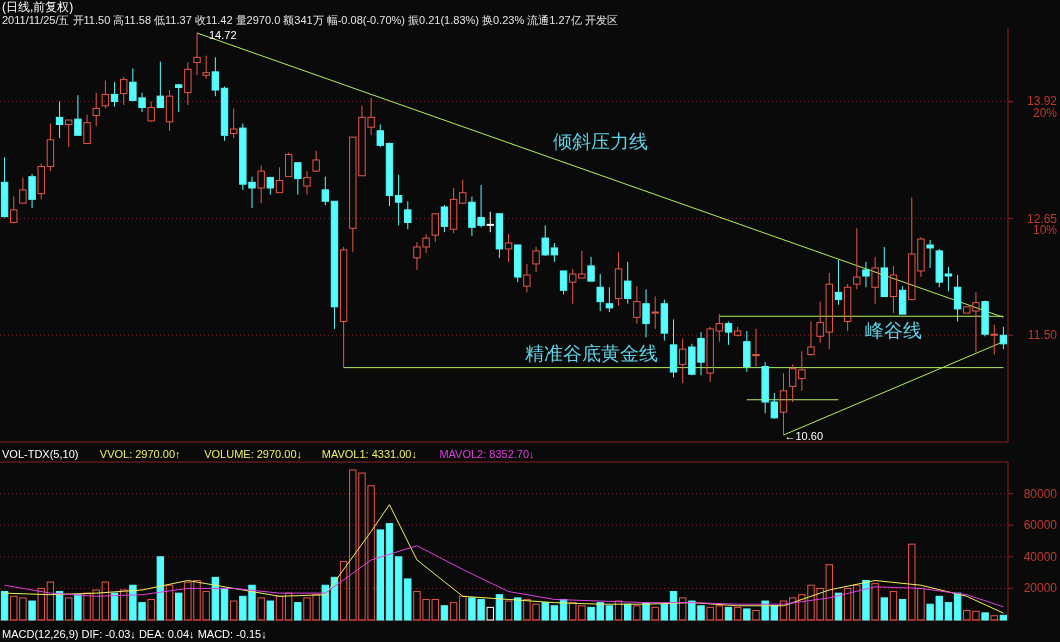 The height and width of the screenshot is (642, 1060). Describe the element at coordinates (140, 454) in the screenshot. I see `text: VVOL: 2970.00↑` at that location.